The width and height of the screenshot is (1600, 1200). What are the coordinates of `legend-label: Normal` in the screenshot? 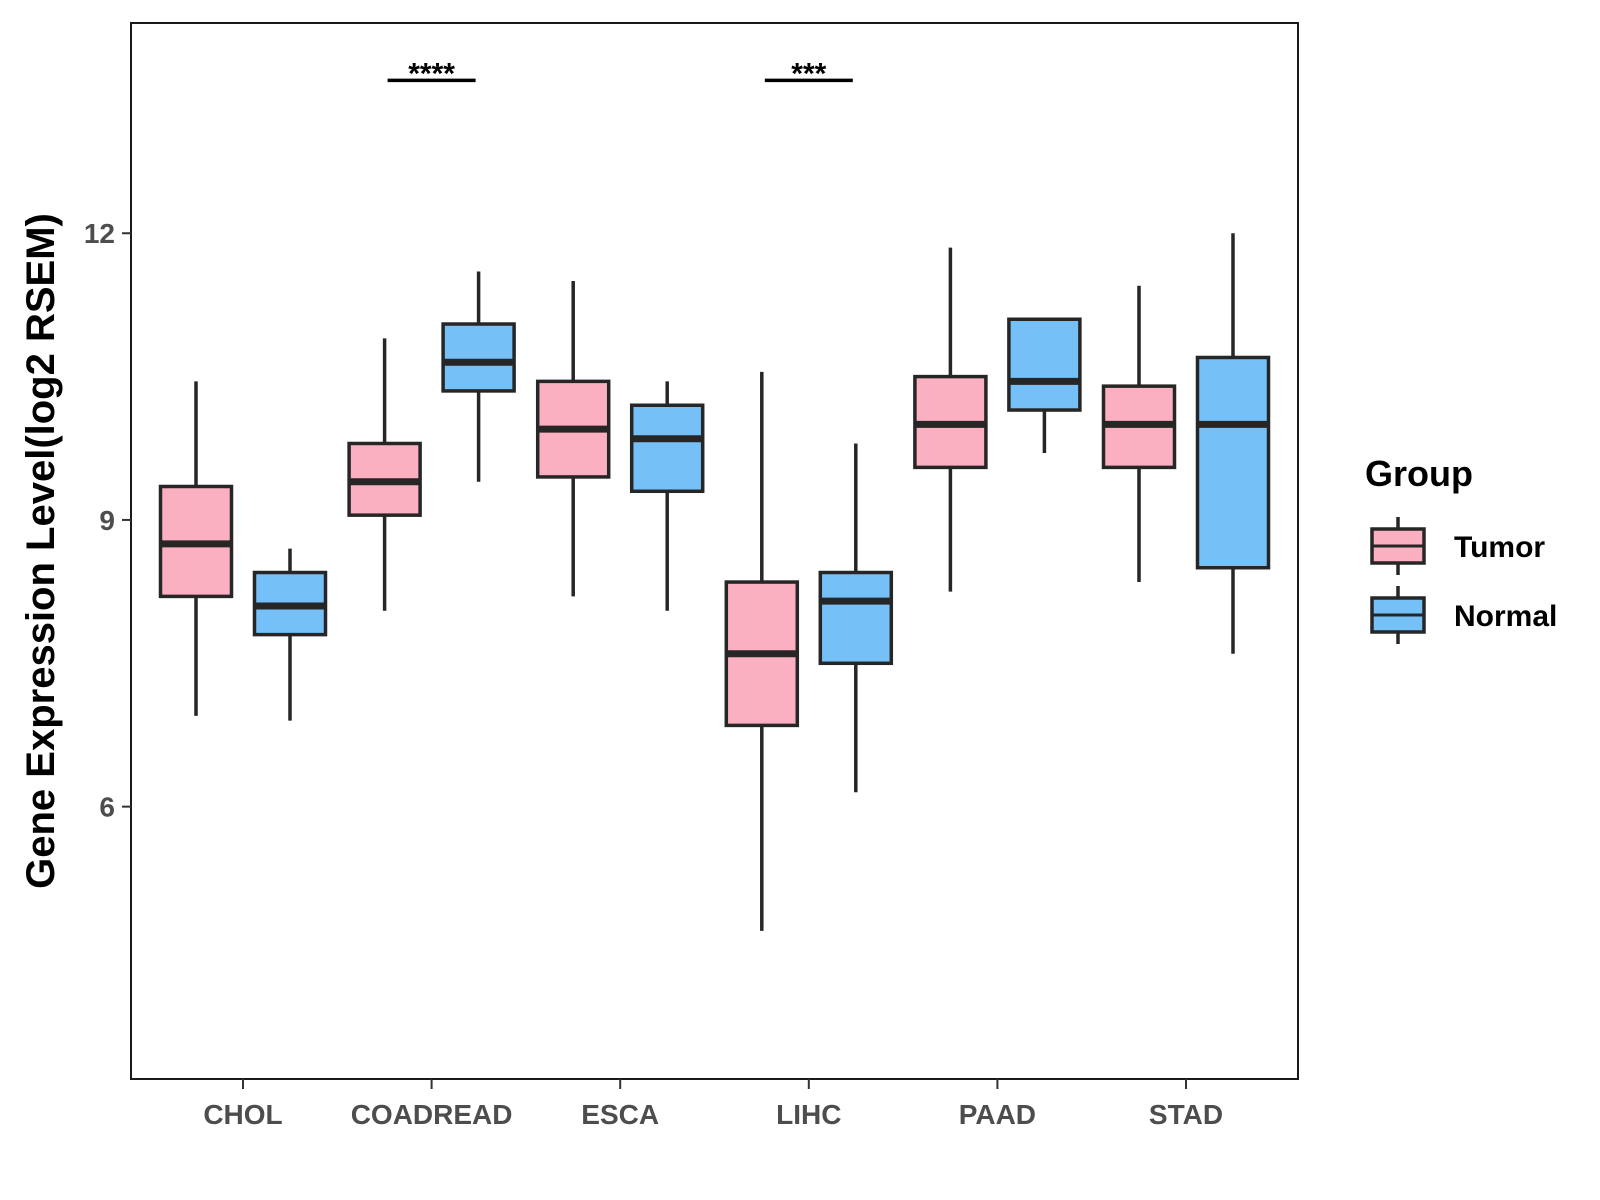 It's located at (1505, 616).